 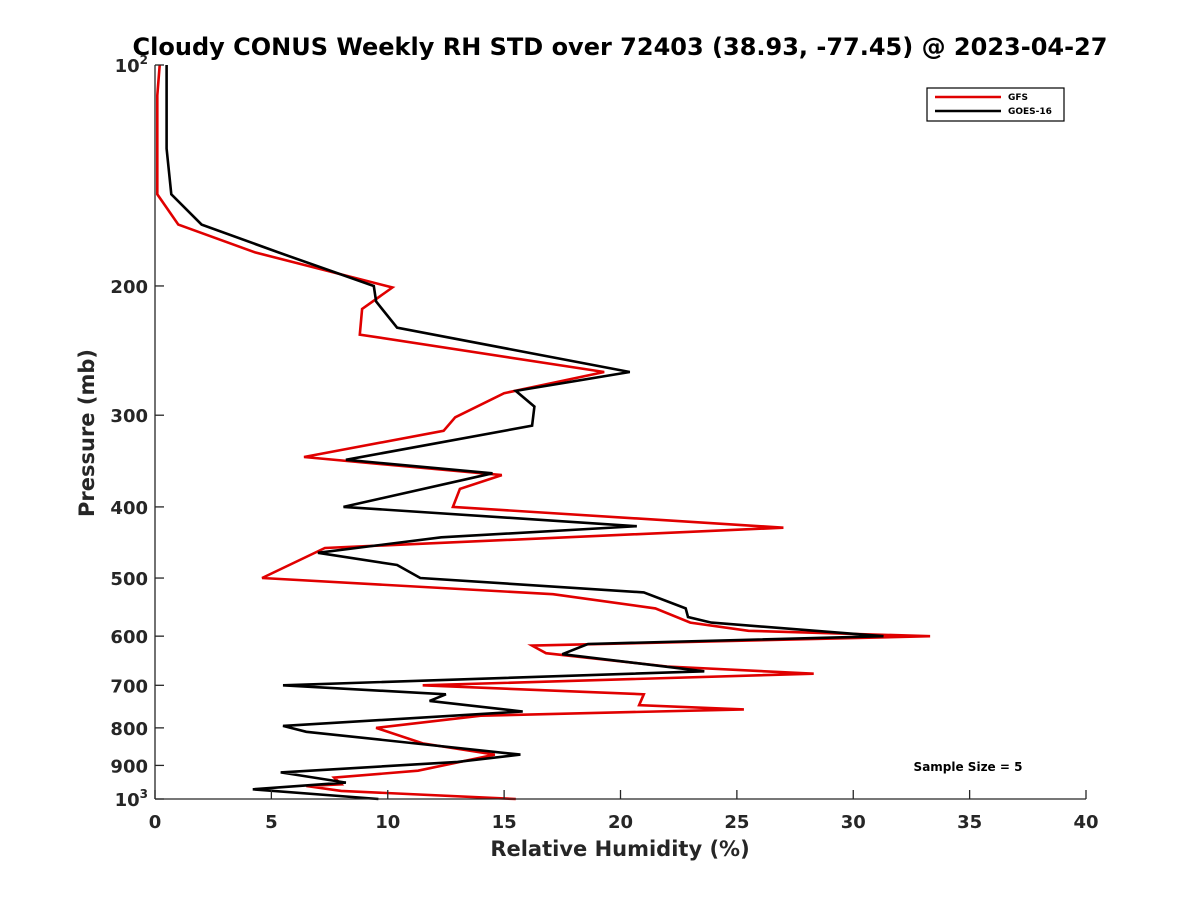 I want to click on x-tick-label: 40, so click(x=1085, y=822).